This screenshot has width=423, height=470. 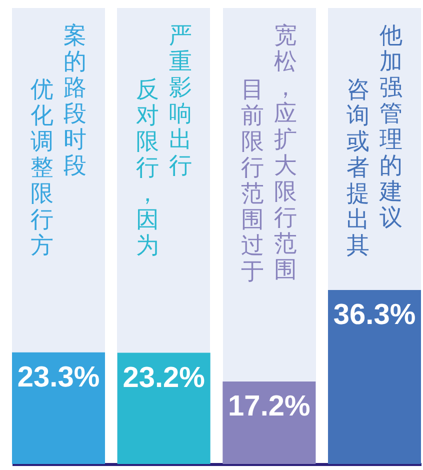 I want to click on data-label: 17.2%, so click(x=269, y=406).